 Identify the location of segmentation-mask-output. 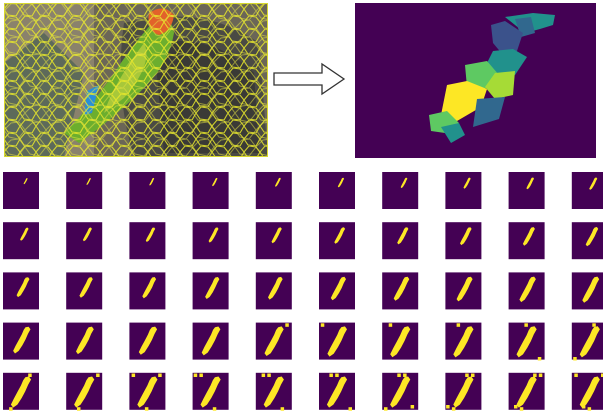
(475, 80).